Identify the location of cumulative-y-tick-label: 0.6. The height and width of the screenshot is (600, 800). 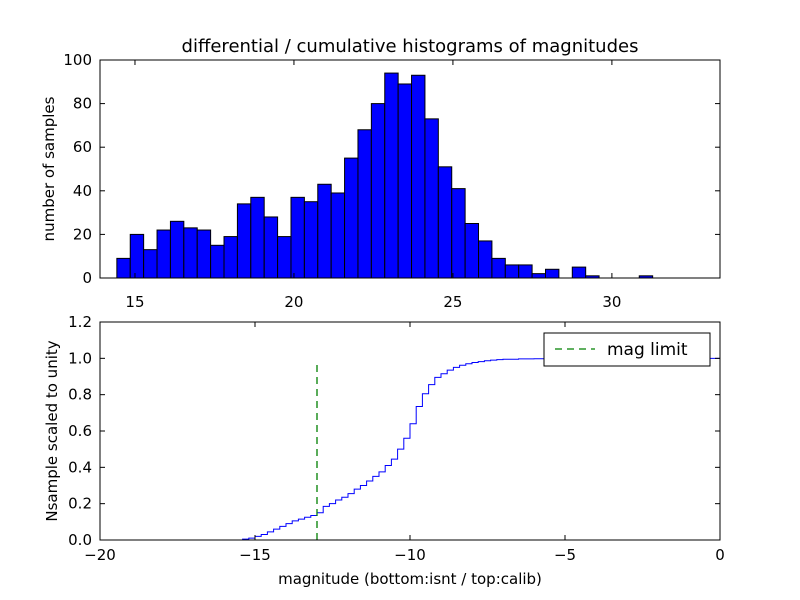
(80, 431).